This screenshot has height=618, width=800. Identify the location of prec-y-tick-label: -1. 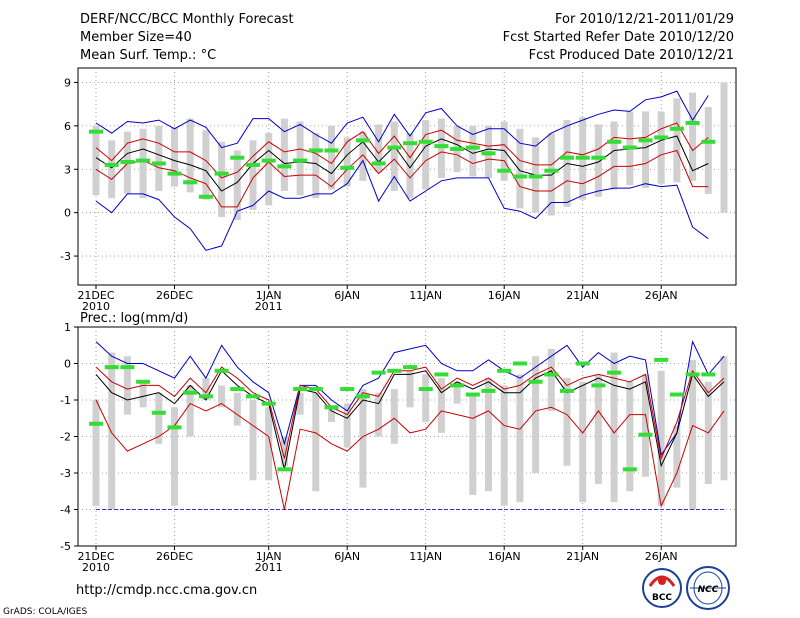
(65, 400).